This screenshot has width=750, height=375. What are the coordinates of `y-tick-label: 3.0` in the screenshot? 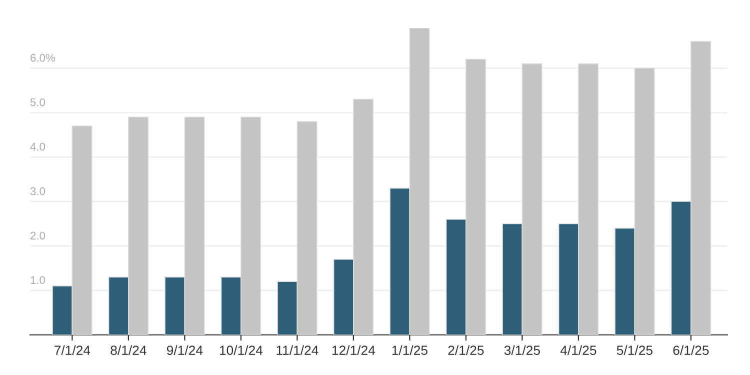 It's located at (38, 191).